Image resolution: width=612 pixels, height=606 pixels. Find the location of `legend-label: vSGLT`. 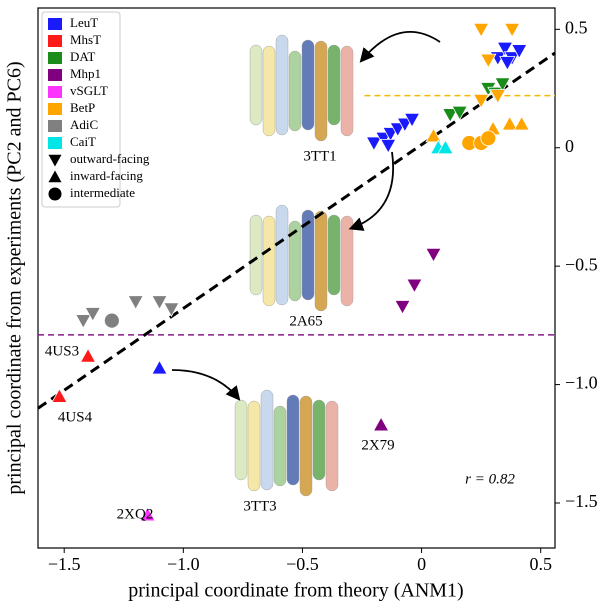

legend-label: vSGLT is located at coordinates (89, 90).